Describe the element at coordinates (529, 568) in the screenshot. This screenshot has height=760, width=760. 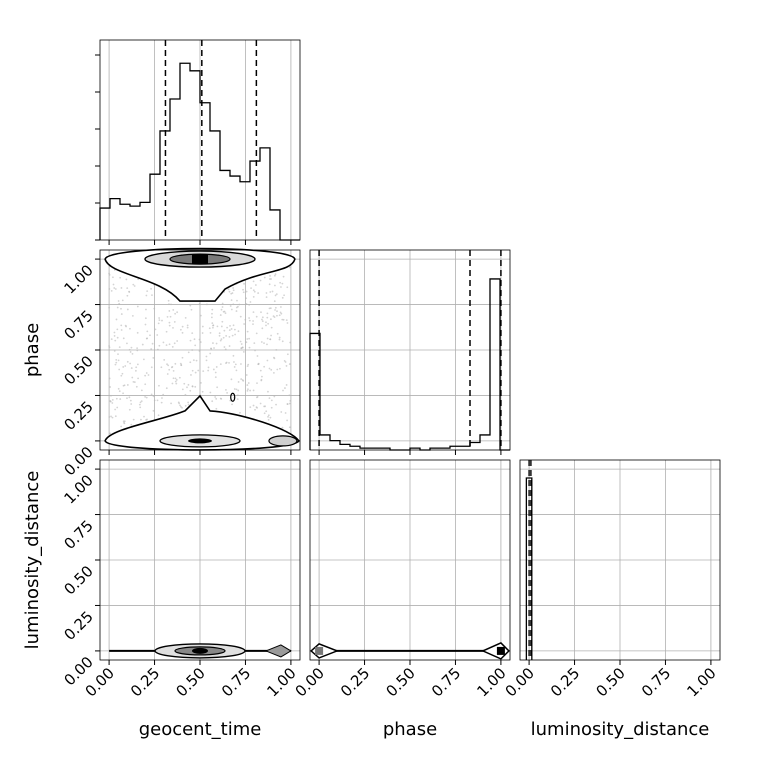
I see `histogram-step` at that location.